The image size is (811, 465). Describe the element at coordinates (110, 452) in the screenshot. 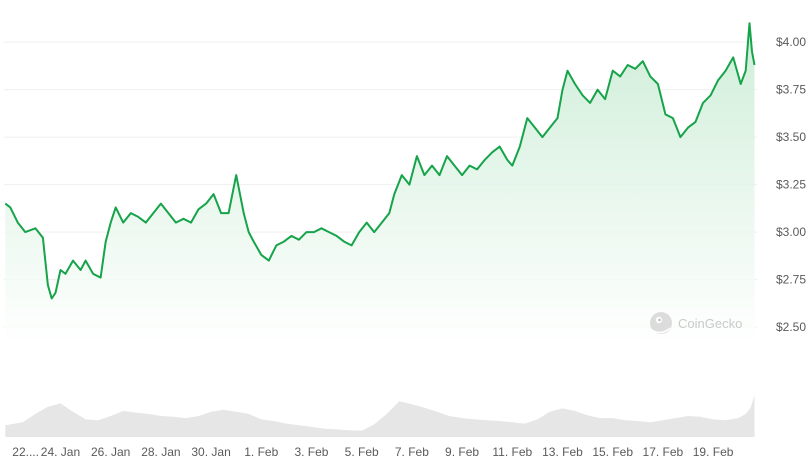

I see `x-tick-label: 26. Jan` at that location.